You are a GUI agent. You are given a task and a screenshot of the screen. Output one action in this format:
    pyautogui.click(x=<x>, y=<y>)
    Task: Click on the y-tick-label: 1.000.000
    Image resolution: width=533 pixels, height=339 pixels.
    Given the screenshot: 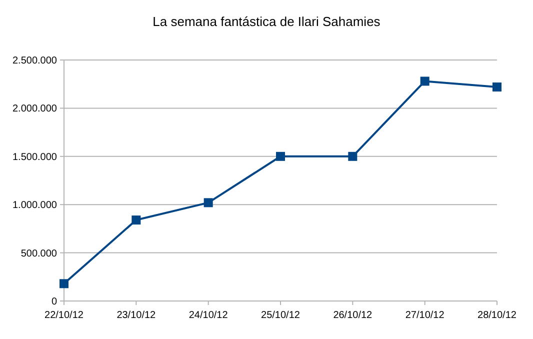 What is the action you would take?
    pyautogui.click(x=35, y=206)
    